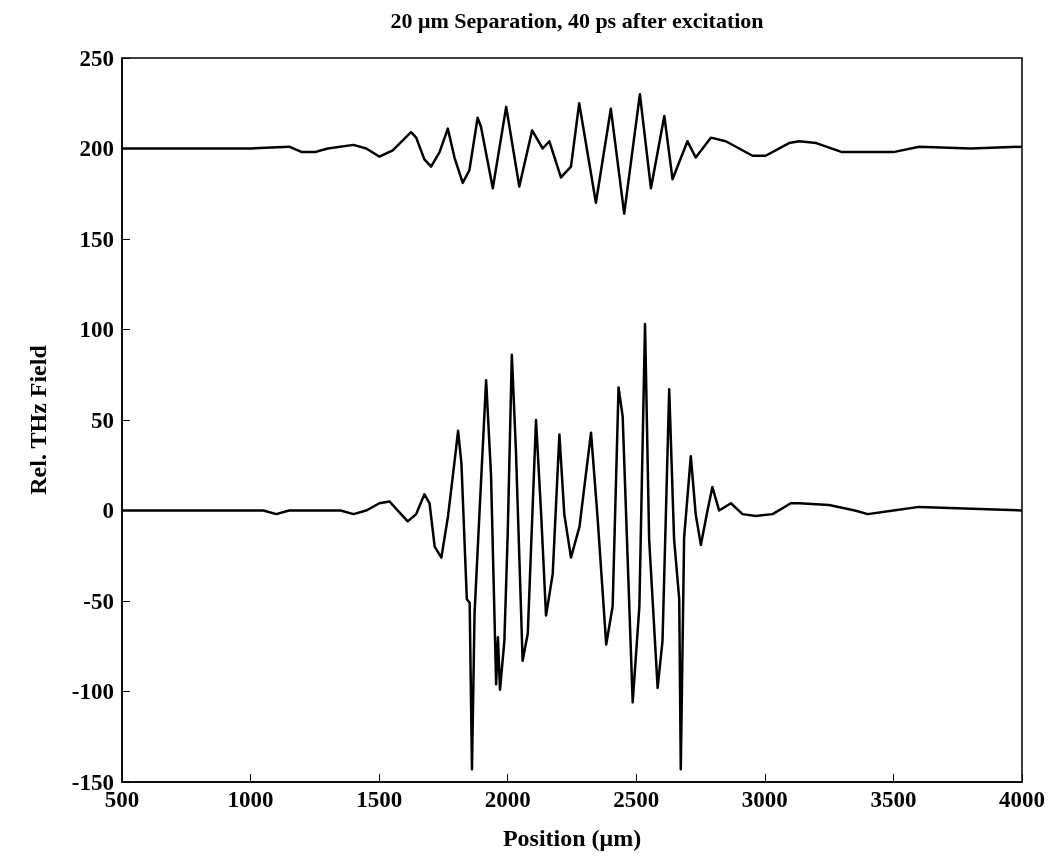 The image size is (1060, 861). What do you see at coordinates (98, 601) in the screenshot?
I see `y-tick-label: -50` at bounding box center [98, 601].